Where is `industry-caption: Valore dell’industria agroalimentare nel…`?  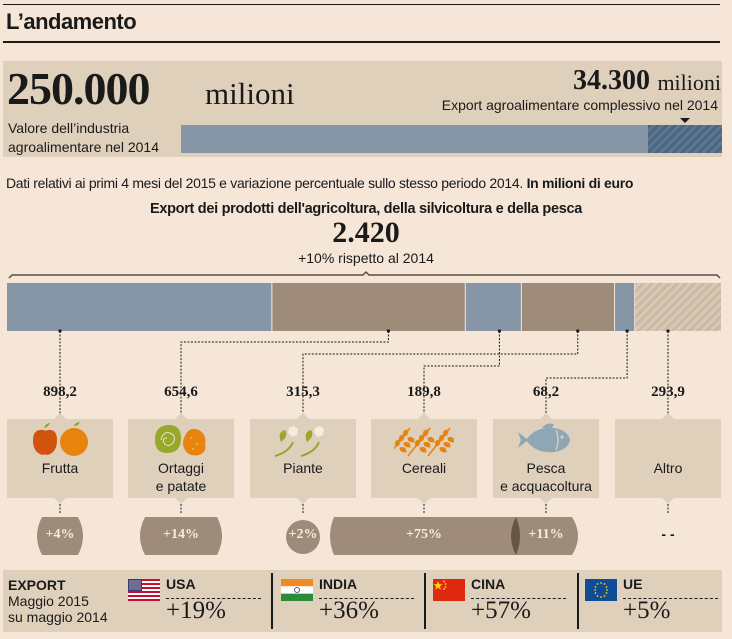
industry-caption: Valore dell’industria agroalimentare nel… is located at coordinates (93, 138).